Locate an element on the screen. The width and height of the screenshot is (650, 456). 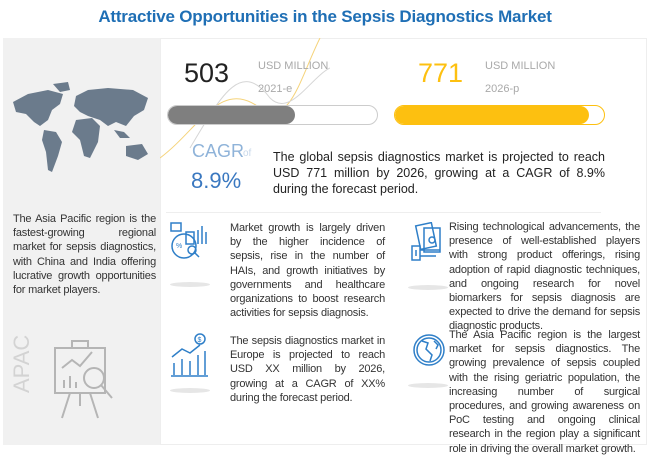
progress-bar-2021 is located at coordinates (272, 115).